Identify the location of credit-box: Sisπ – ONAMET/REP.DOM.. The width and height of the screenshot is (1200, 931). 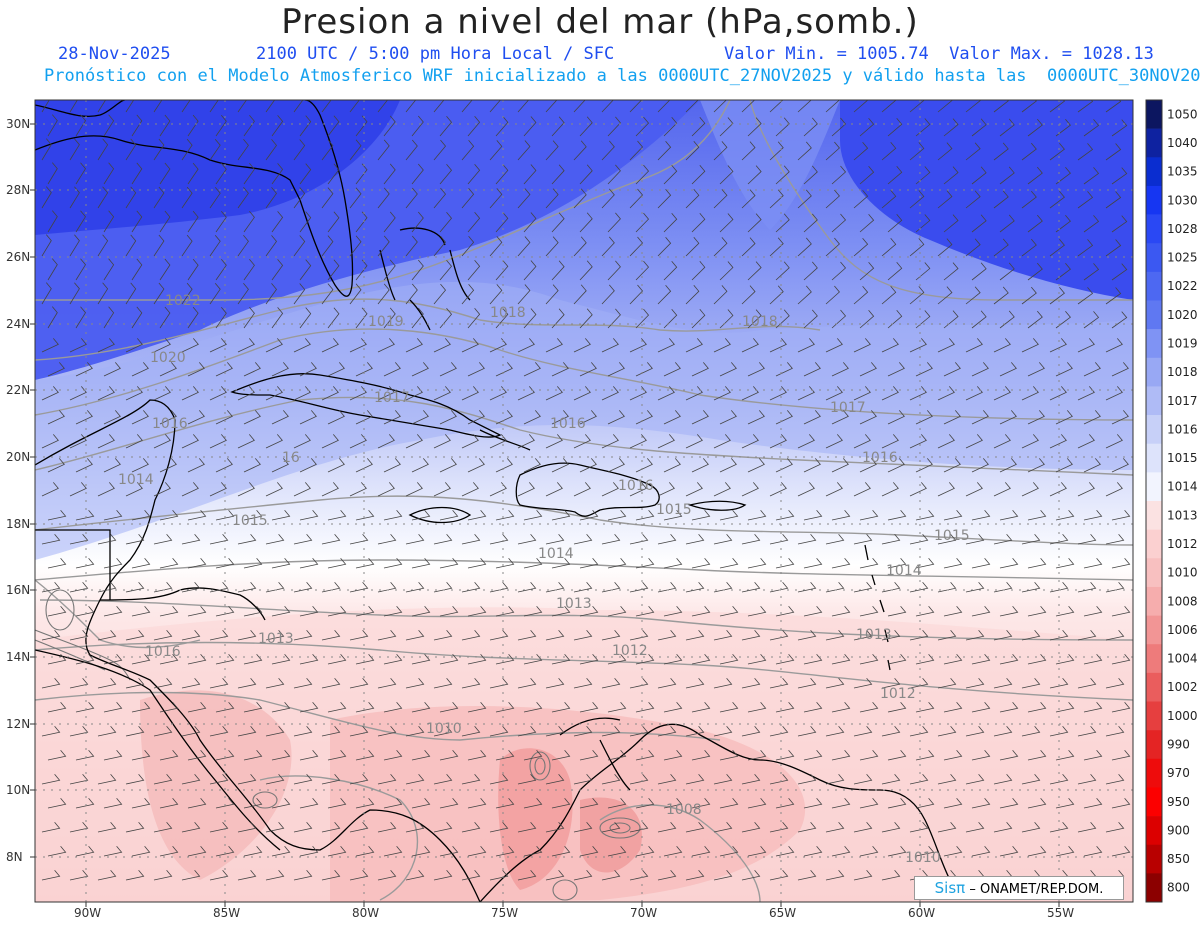
(1019, 888).